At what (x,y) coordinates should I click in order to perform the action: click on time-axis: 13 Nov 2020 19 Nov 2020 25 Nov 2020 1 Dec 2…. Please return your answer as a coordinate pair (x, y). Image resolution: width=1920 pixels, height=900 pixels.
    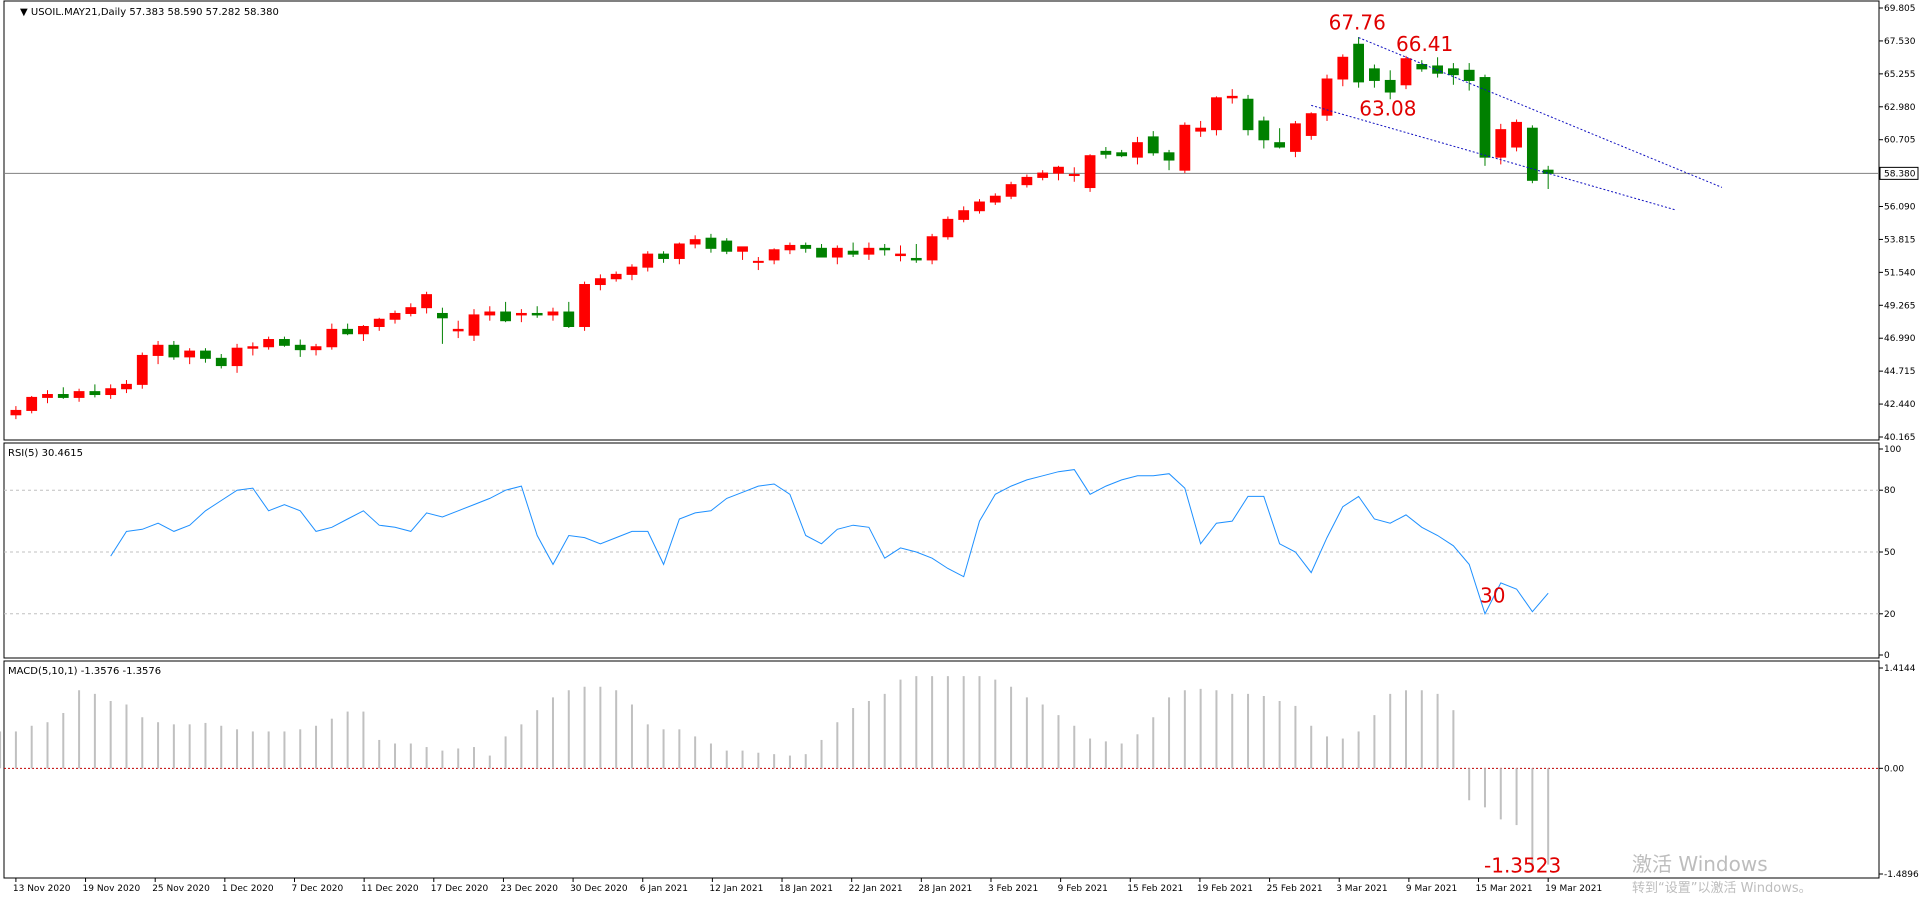
    Looking at the image, I should click on (807, 886).